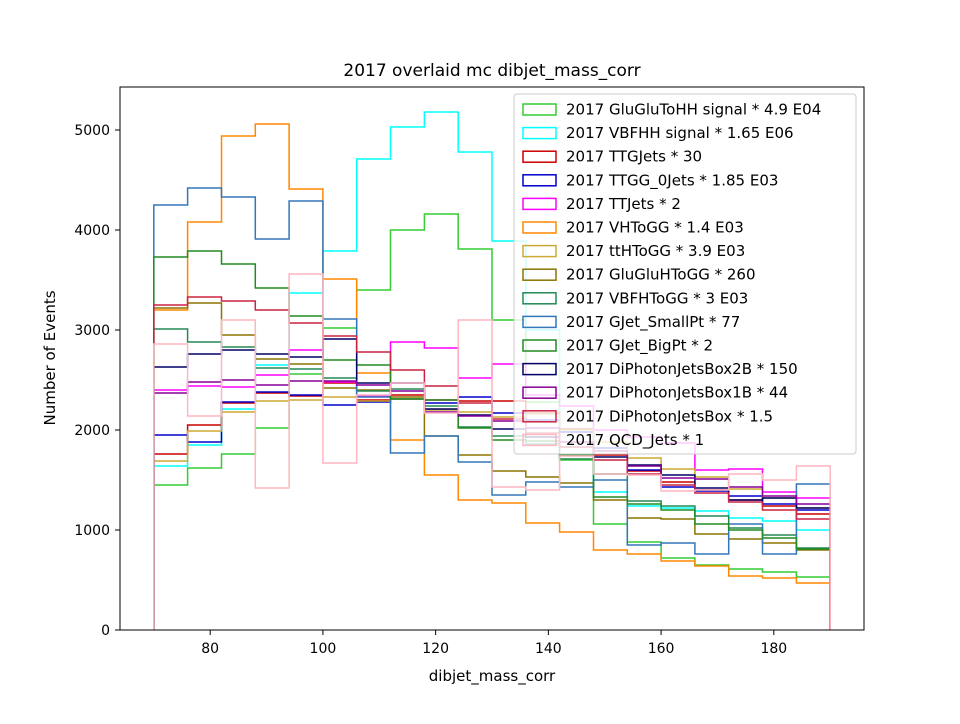 The height and width of the screenshot is (724, 960). I want to click on legend-label: 2017 GluGluHToGG * 260, so click(661, 275).